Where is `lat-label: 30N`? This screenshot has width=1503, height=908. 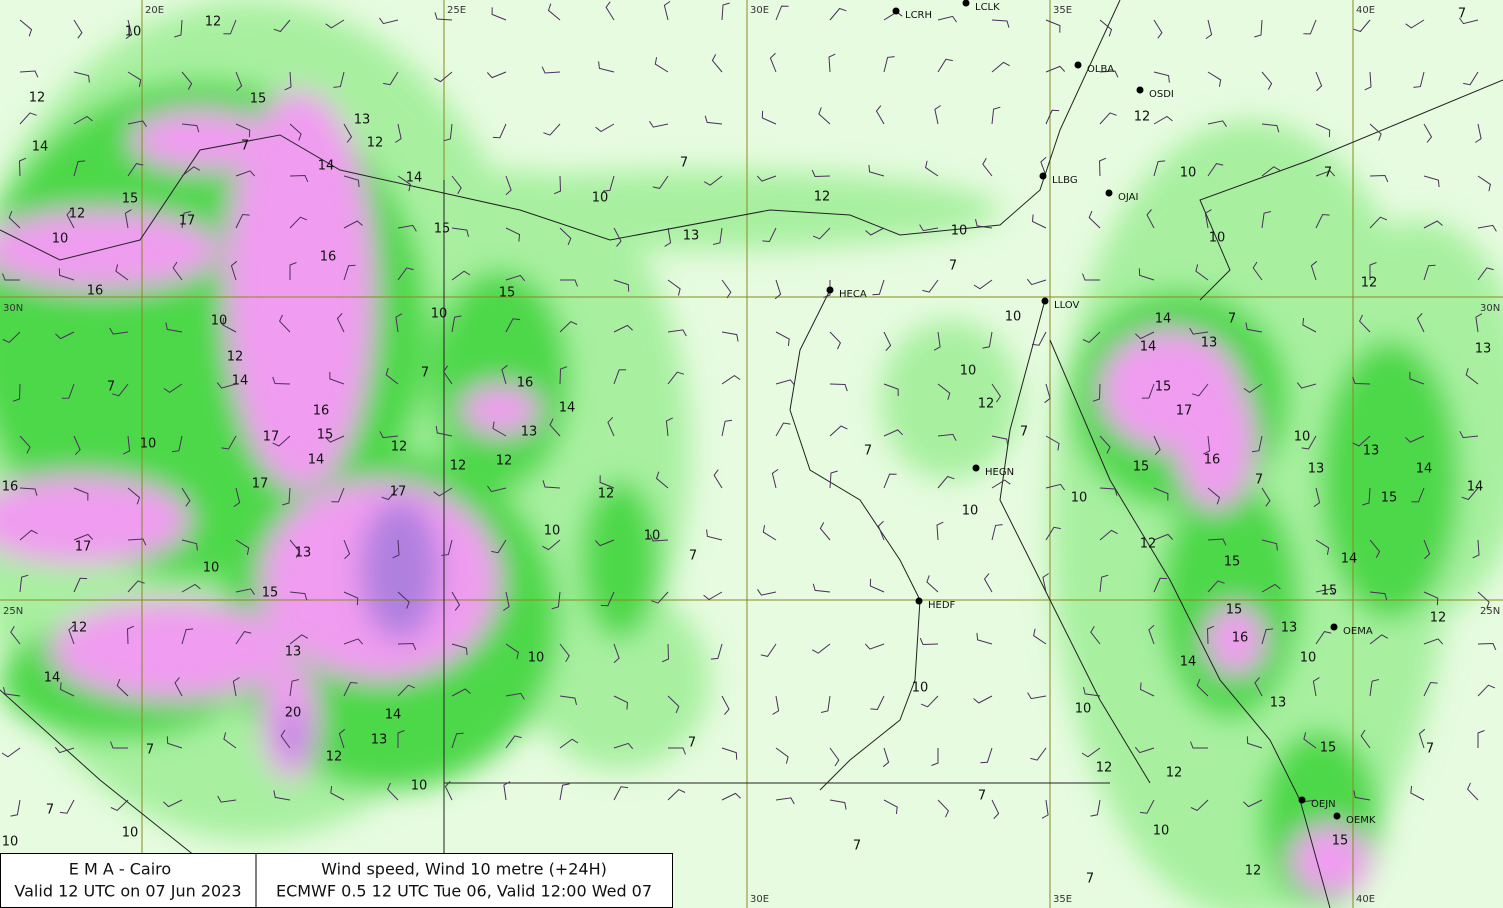
lat-label: 30N is located at coordinates (13, 308).